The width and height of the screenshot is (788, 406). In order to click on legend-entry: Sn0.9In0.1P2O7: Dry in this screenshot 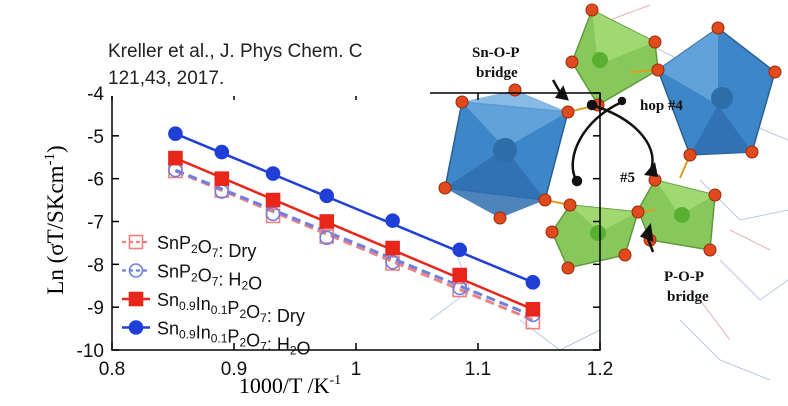, I will do `click(231, 308)`.